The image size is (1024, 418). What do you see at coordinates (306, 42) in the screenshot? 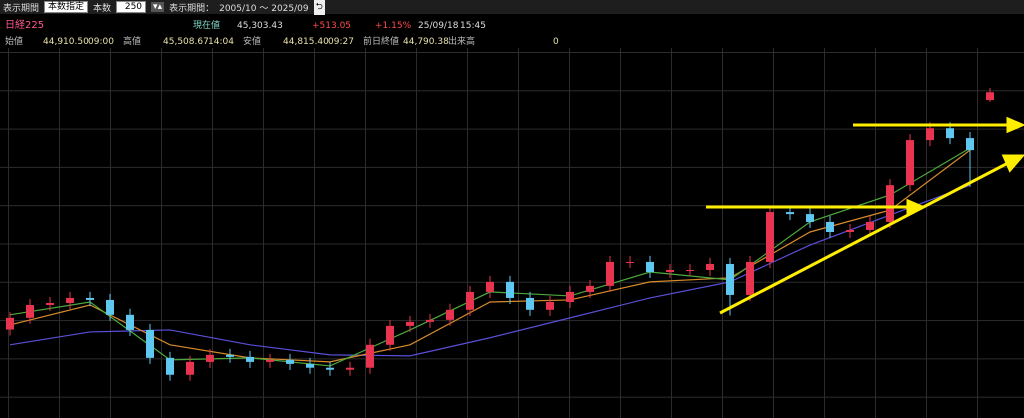
I see `low: 44,815.40` at bounding box center [306, 42].